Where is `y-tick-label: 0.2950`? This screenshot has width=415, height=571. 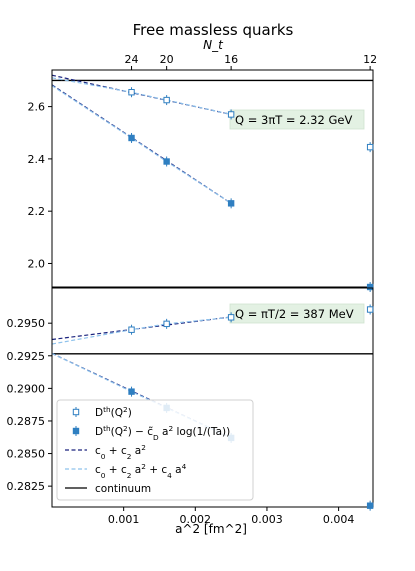 y-tick-label: 0.2950 is located at coordinates (26, 323).